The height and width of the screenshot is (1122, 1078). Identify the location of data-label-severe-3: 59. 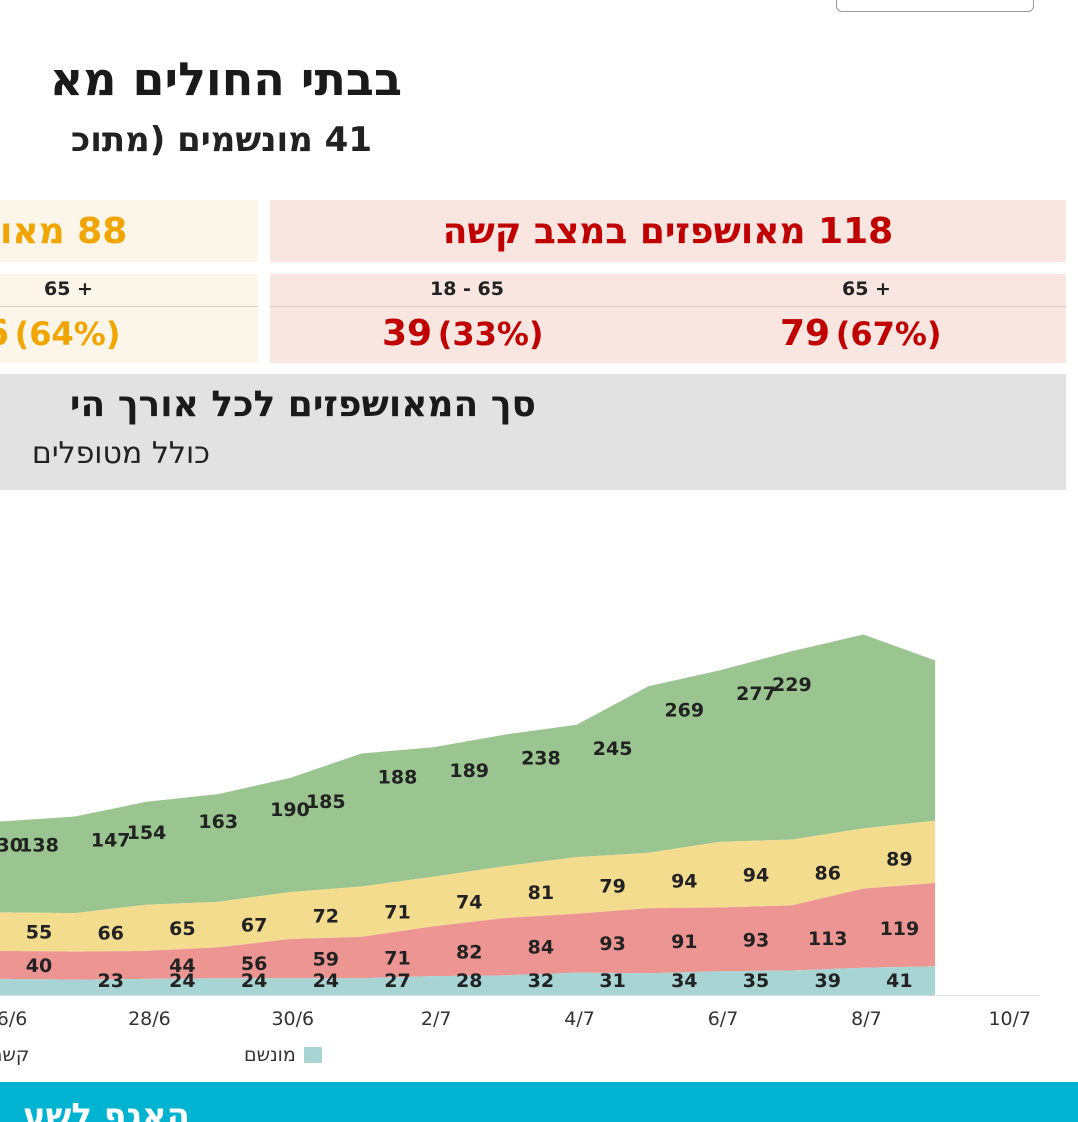
(326, 960).